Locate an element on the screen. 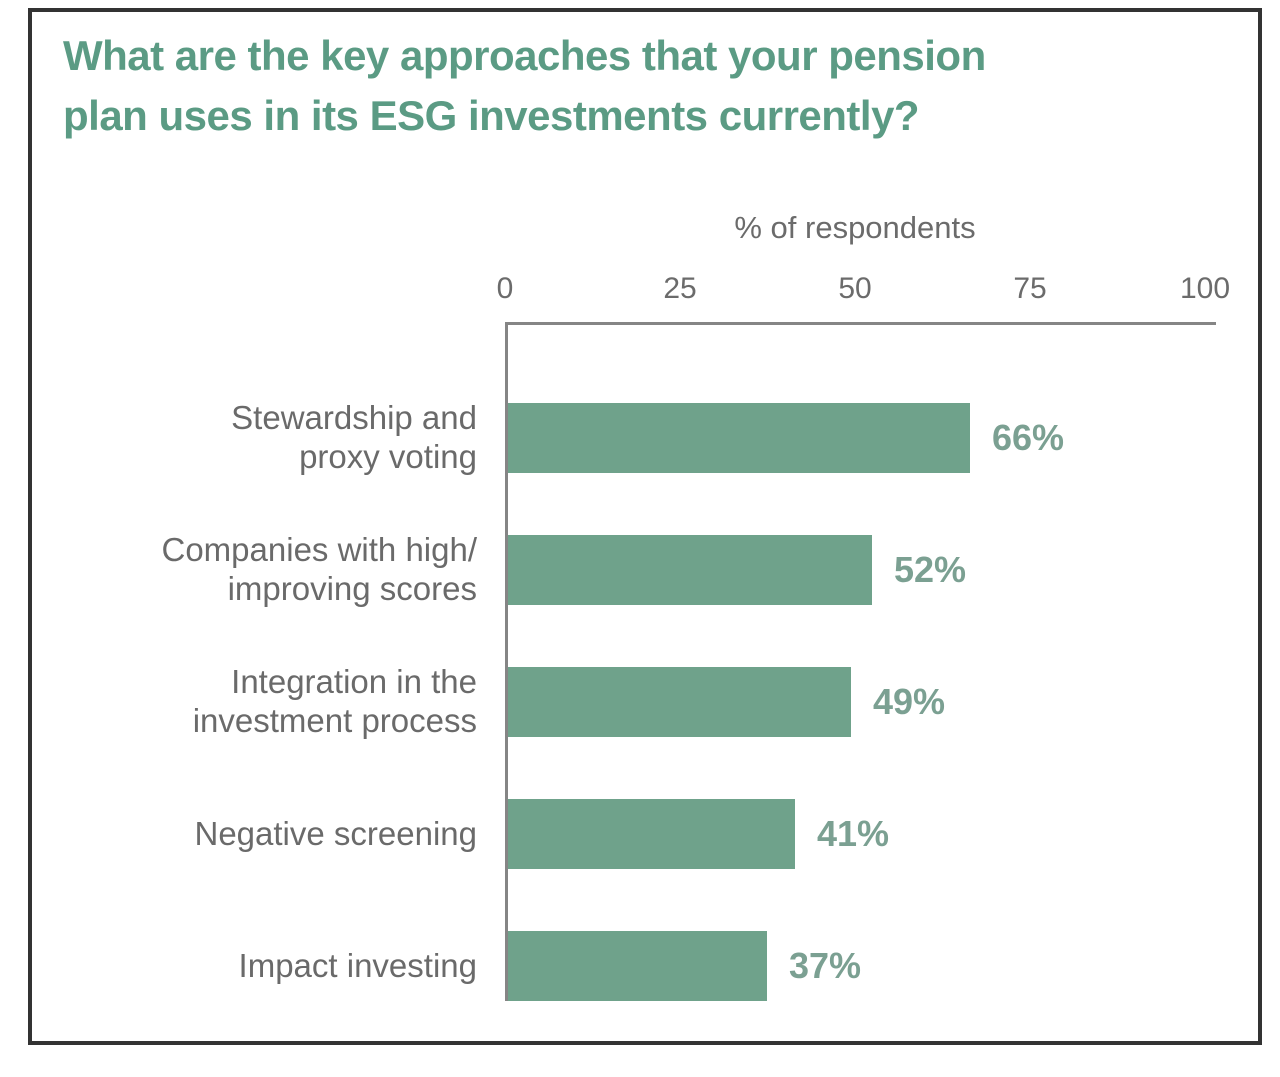  bar-value-label: 49% is located at coordinates (909, 701).